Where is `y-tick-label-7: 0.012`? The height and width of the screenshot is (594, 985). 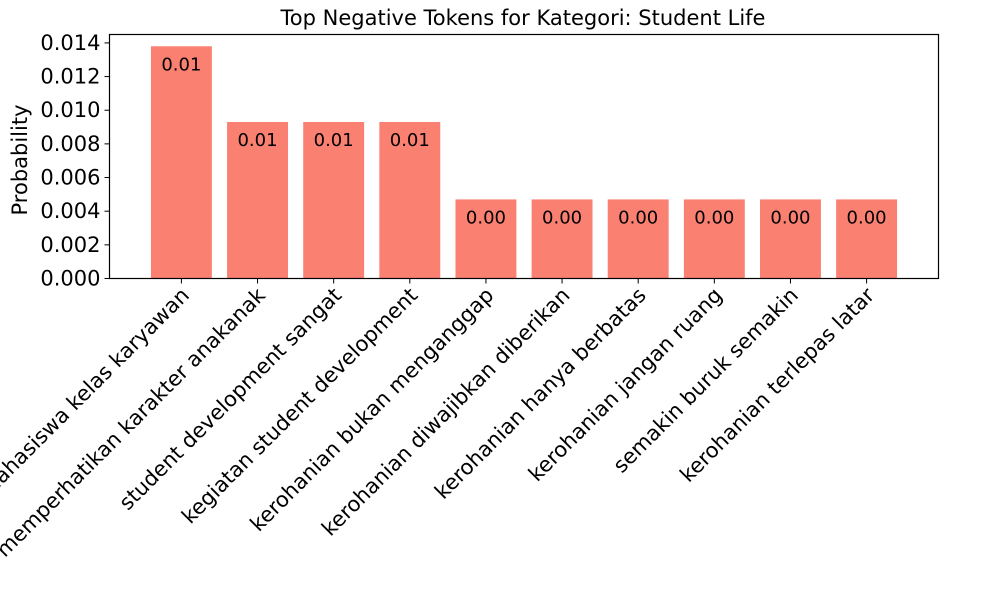 y-tick-label-7: 0.012 is located at coordinates (70, 77).